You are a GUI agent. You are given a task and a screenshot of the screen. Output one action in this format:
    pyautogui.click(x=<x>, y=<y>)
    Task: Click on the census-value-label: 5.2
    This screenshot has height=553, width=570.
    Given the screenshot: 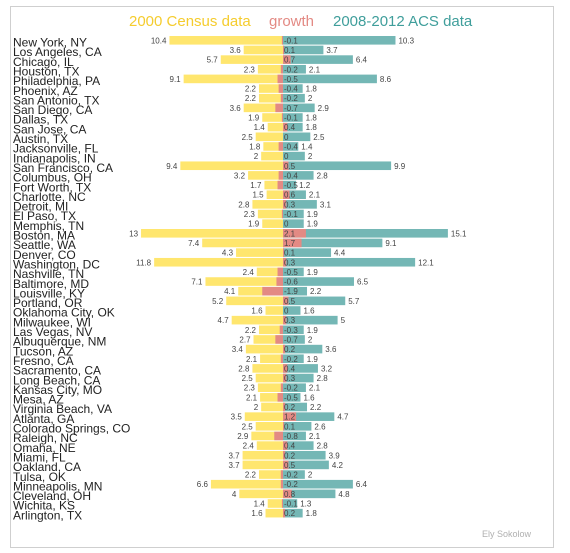 What is the action you would take?
    pyautogui.click(x=218, y=301)
    